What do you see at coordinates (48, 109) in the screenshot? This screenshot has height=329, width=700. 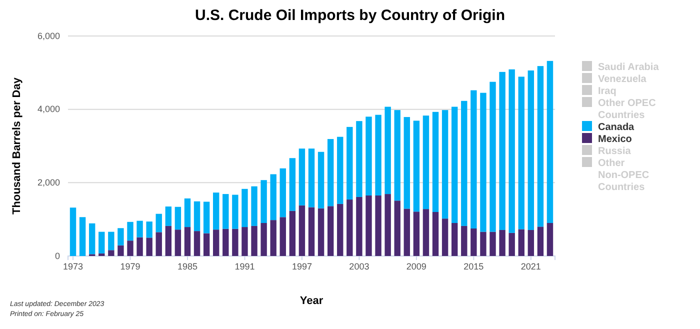 I see `y-tick-label: 4,000` at bounding box center [48, 109].